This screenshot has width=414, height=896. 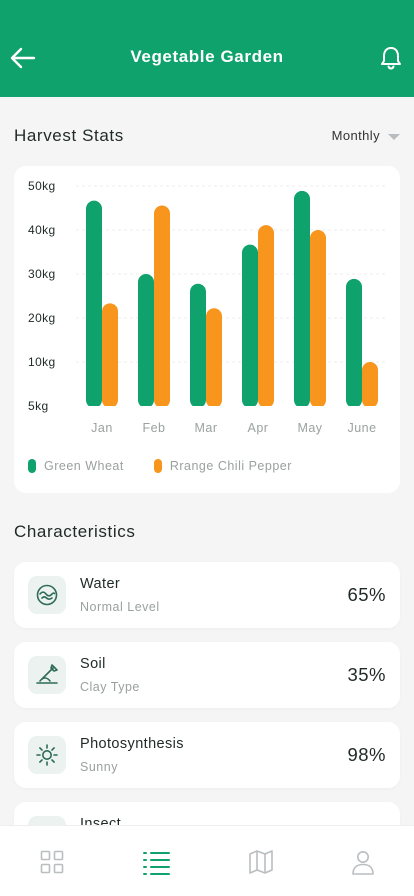 I want to click on x-tick-label: Feb, so click(x=153, y=428).